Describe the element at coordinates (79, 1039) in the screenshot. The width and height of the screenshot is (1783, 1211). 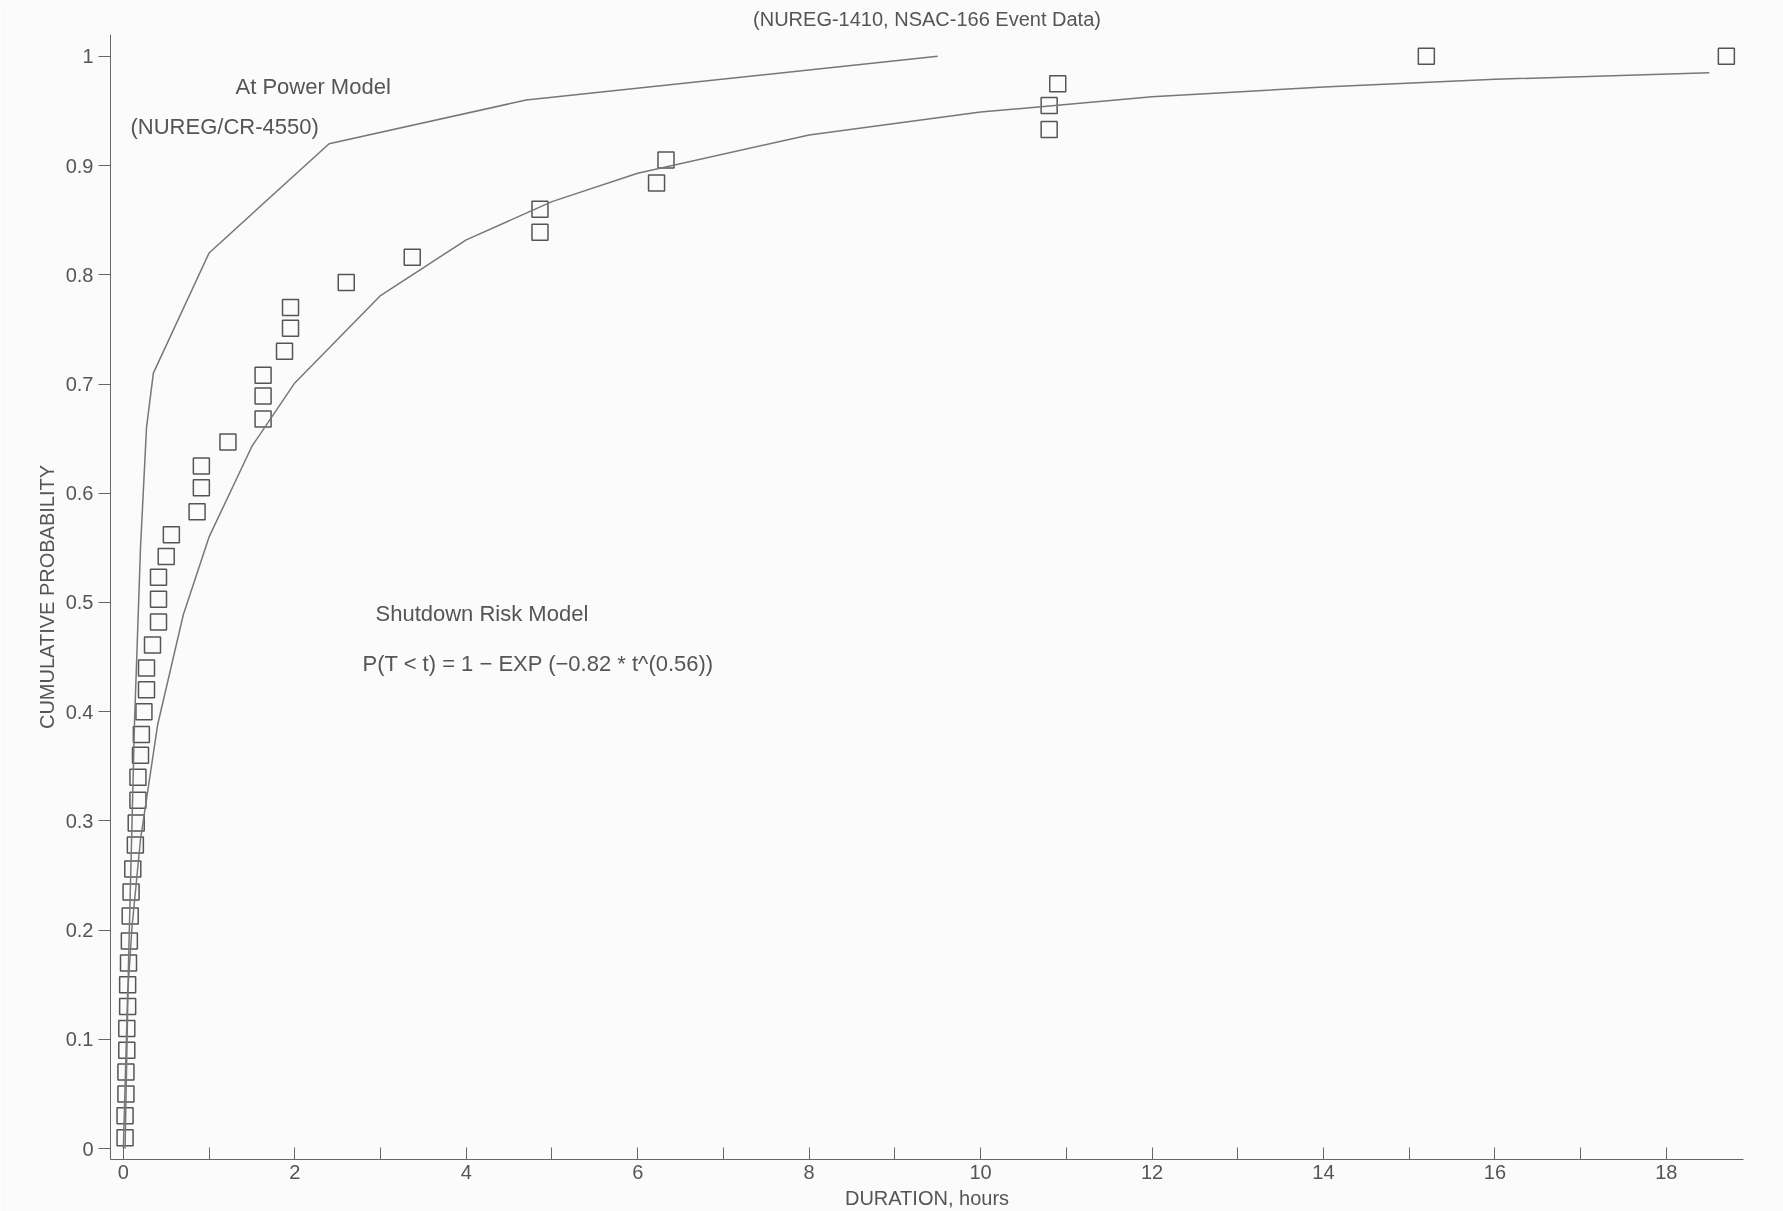
I see `y-tick-label: 0.1` at that location.